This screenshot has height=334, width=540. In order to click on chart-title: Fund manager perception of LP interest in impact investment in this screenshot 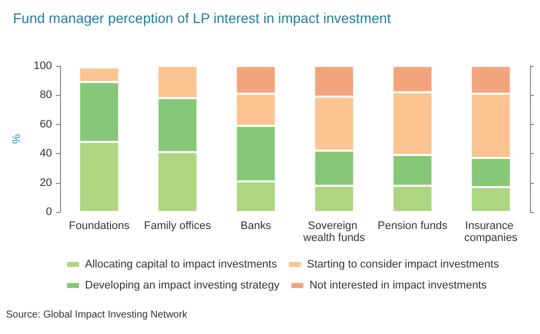, I will do `click(202, 18)`.